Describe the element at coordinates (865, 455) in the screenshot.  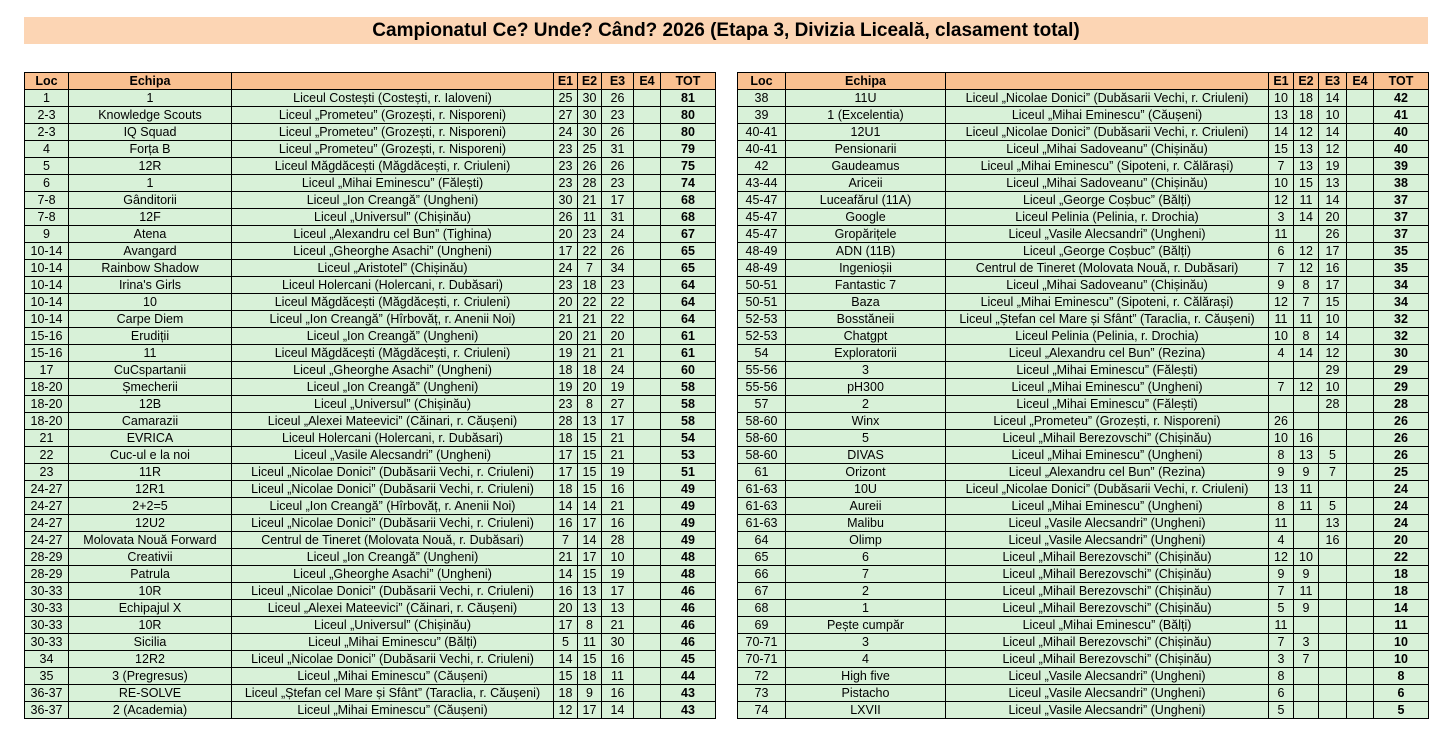
I see `team-cell: DIVAS` at that location.